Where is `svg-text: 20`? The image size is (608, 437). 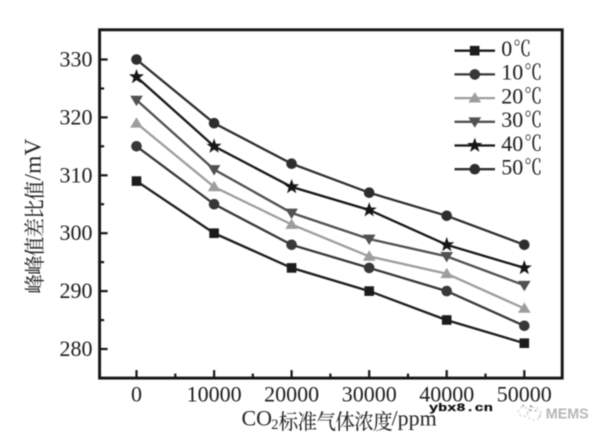 svg-text: 20 is located at coordinates (512, 95).